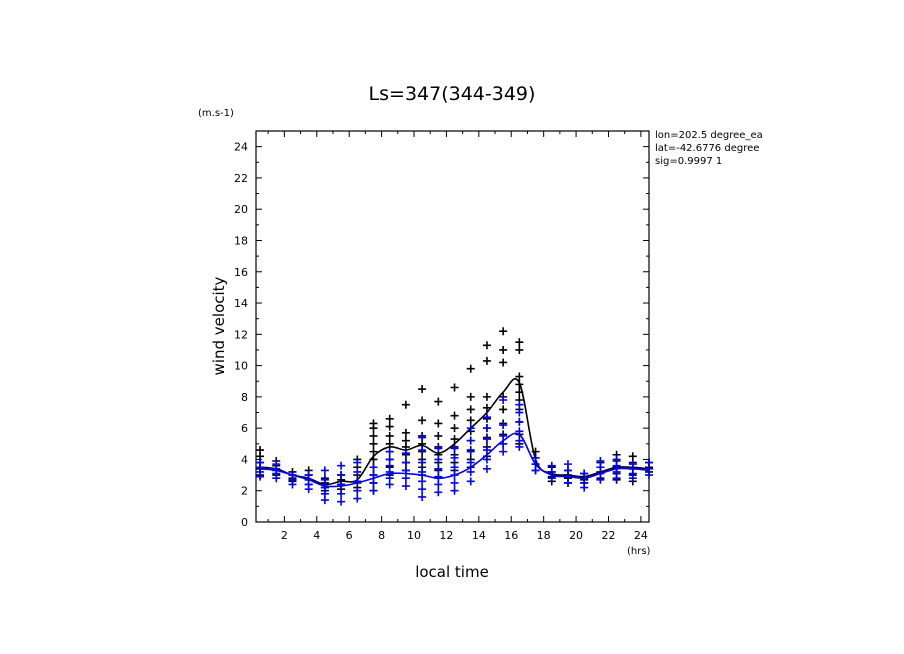 Image resolution: width=904 pixels, height=654 pixels. What do you see at coordinates (452, 94) in the screenshot?
I see `chart-title: Ls=347(344-349)` at bounding box center [452, 94].